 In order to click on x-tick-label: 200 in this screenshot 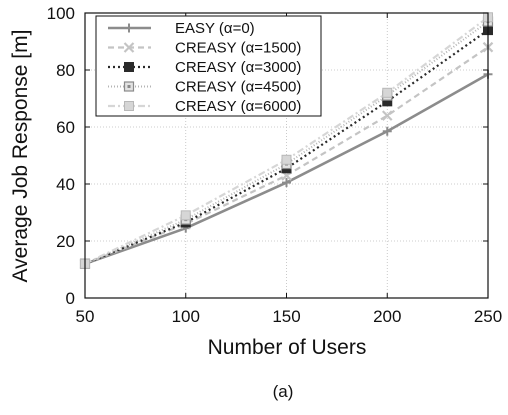, I will do `click(387, 316)`.